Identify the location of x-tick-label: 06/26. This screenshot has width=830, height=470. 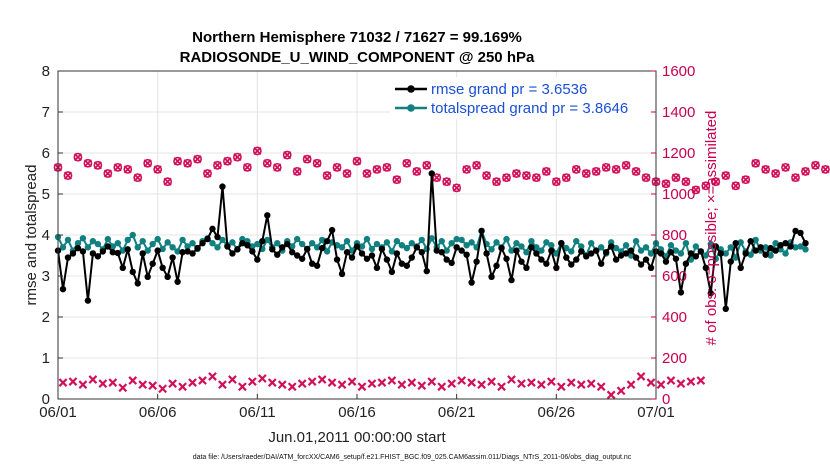
(557, 412).